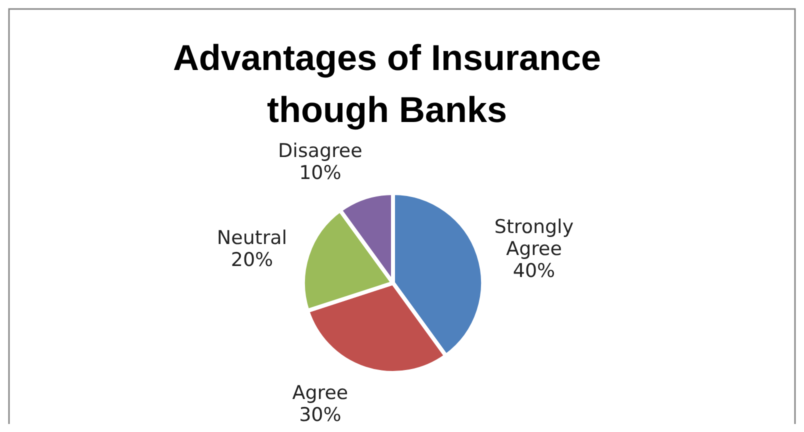 The height and width of the screenshot is (432, 804). I want to click on chart-title: Advantages of Insurance though Banks, so click(387, 83).